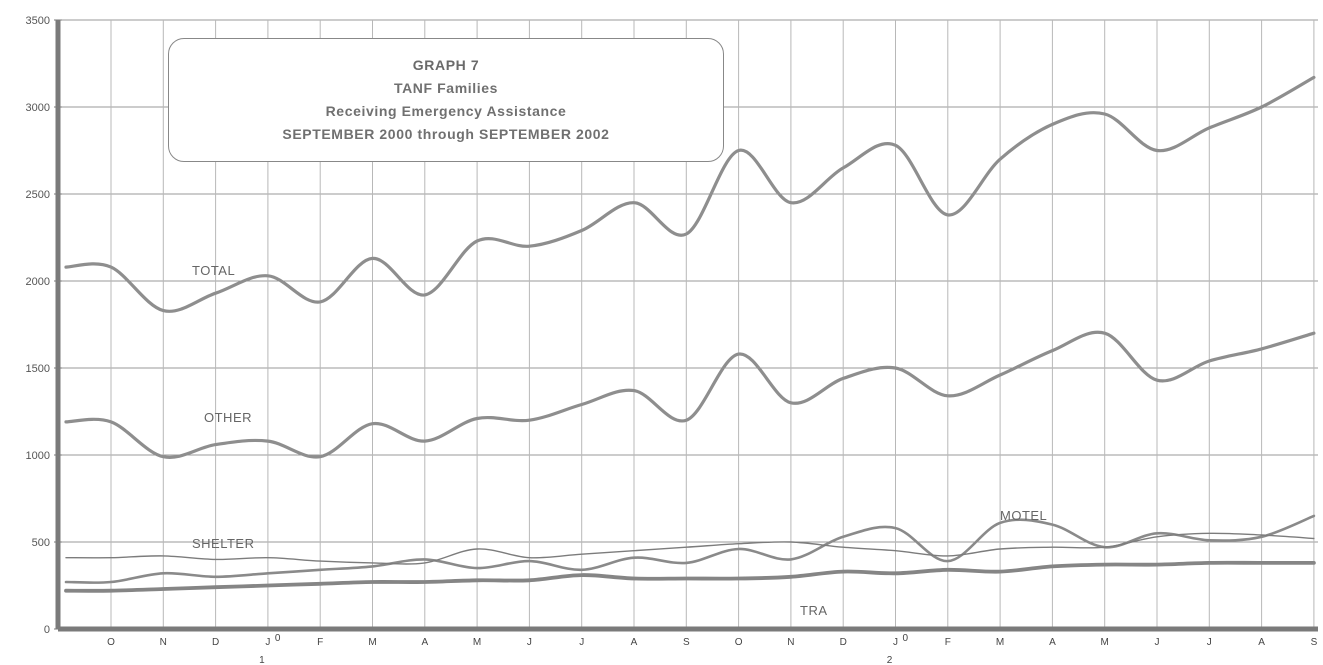  What do you see at coordinates (38, 282) in the screenshot?
I see `y-tick-label: 2000` at bounding box center [38, 282].